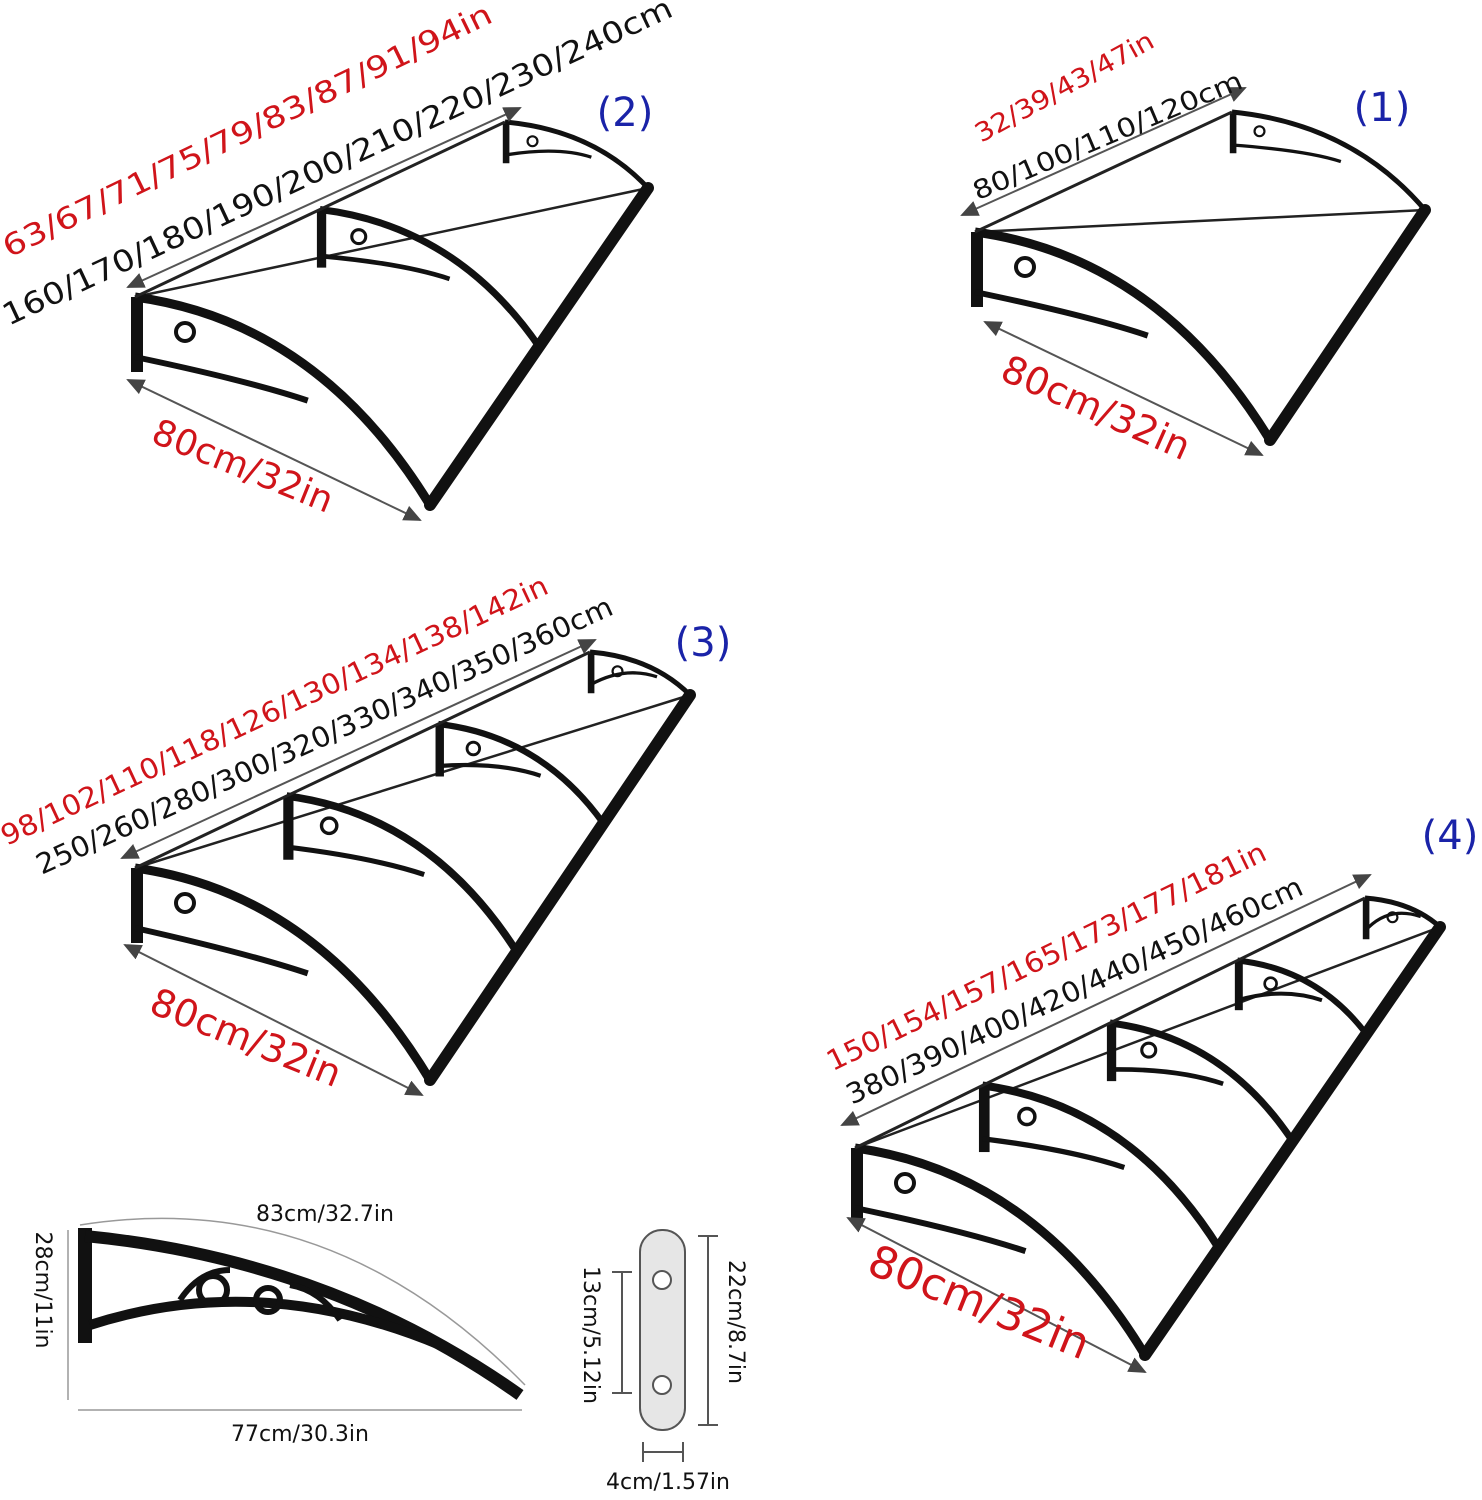 The height and width of the screenshot is (1500, 1482). I want to click on width-inches: 150/154/157/165/173/177/181in, so click(1046, 957).